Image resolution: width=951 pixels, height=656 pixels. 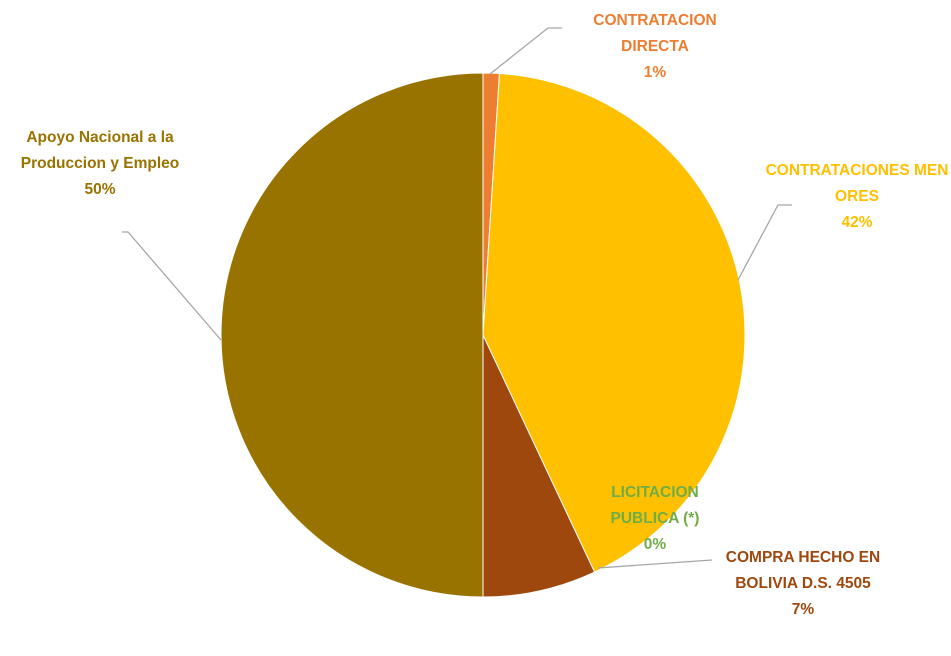 I want to click on percent-label: 42%, so click(x=857, y=222).